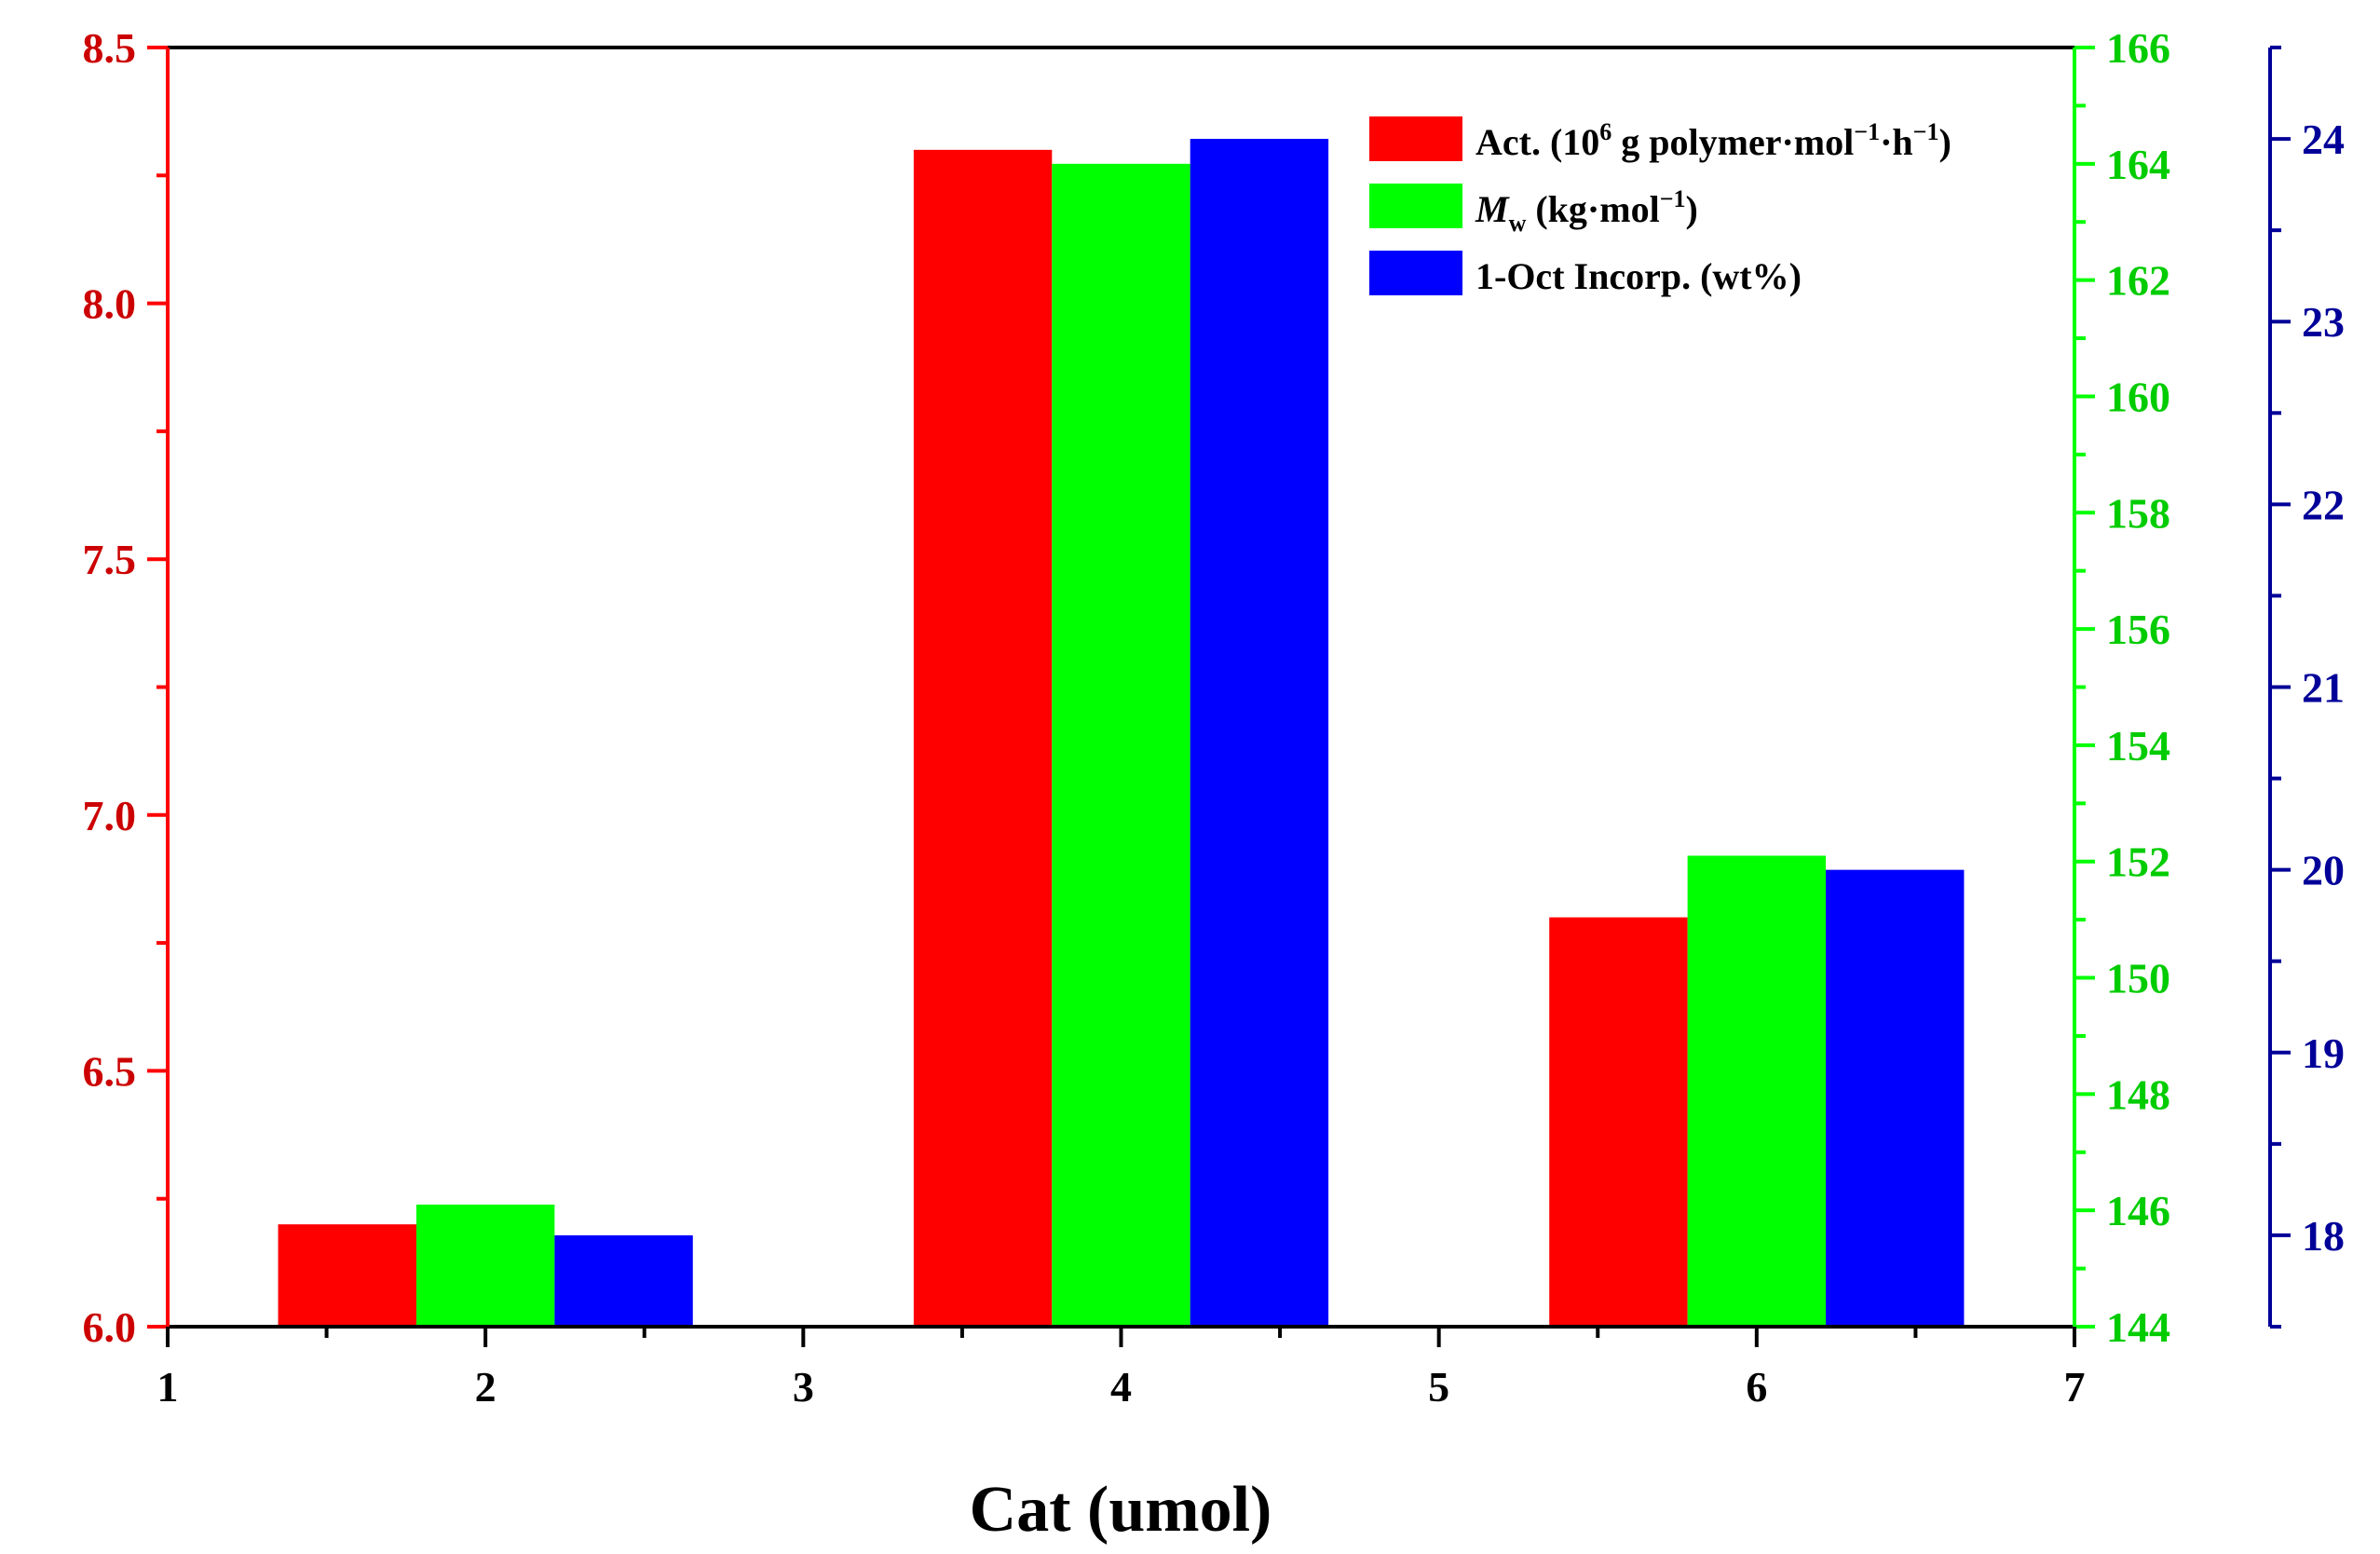 The image size is (2380, 1554). I want to click on green-axis-tick-label: 148, so click(2138, 1094).